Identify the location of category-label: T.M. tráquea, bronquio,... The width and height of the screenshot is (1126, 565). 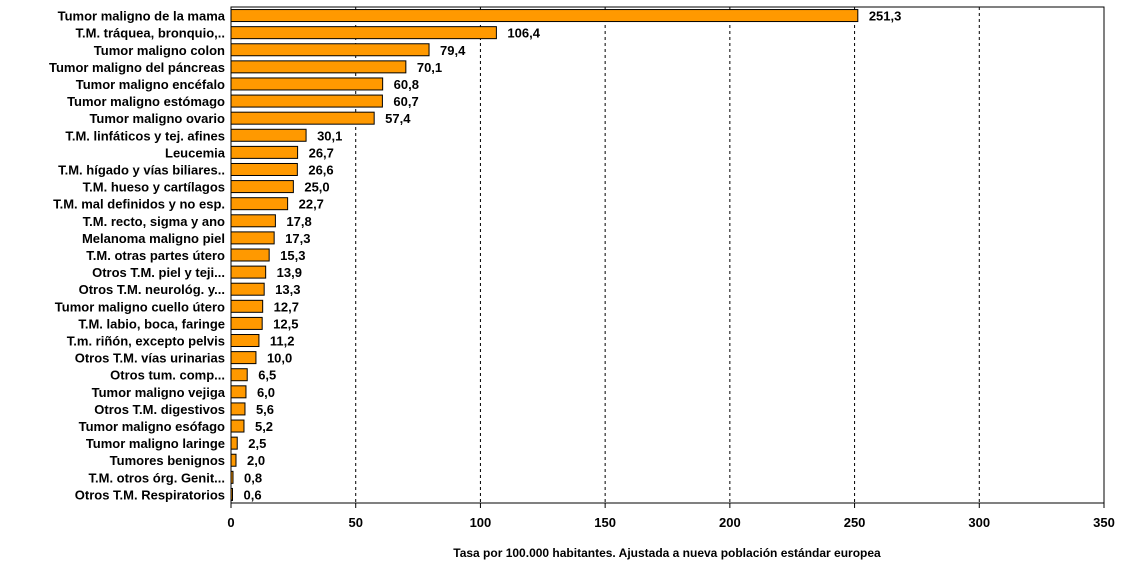
(151, 33).